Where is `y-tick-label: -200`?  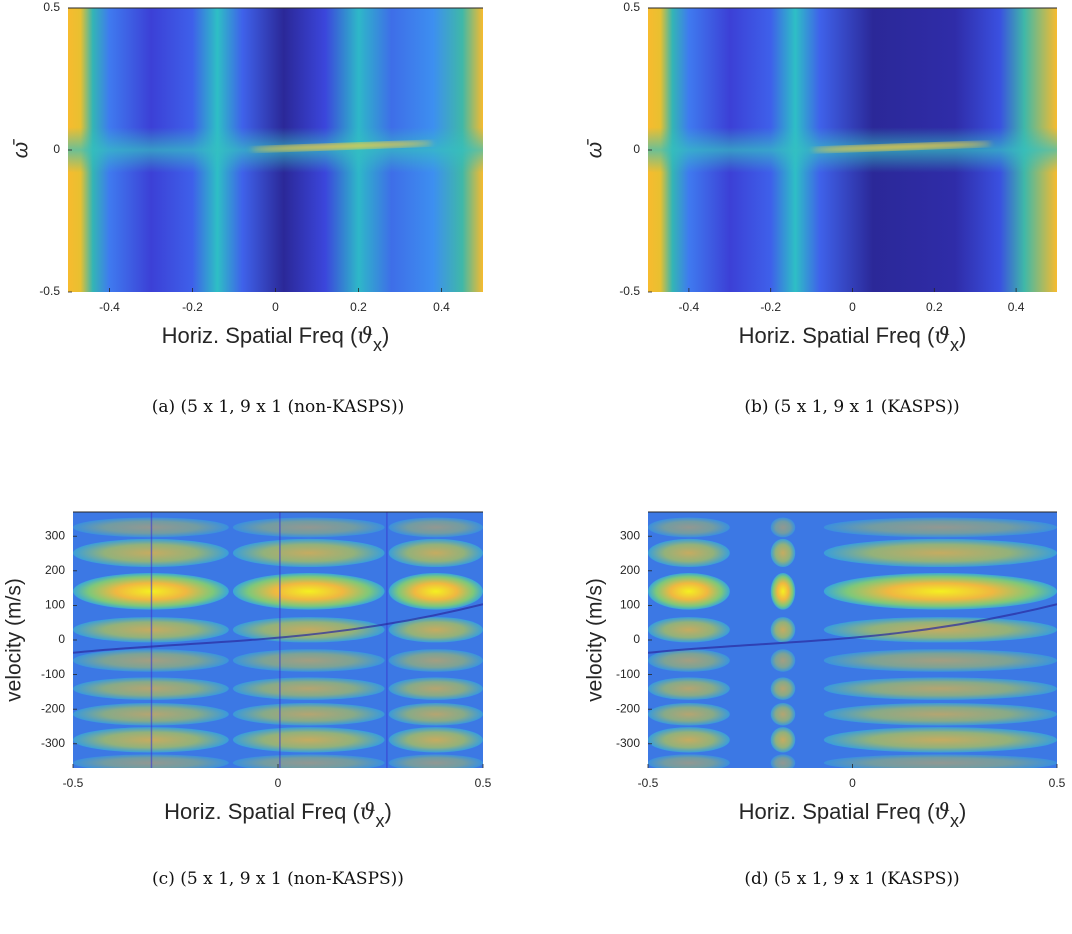 y-tick-label: -200 is located at coordinates (53, 708).